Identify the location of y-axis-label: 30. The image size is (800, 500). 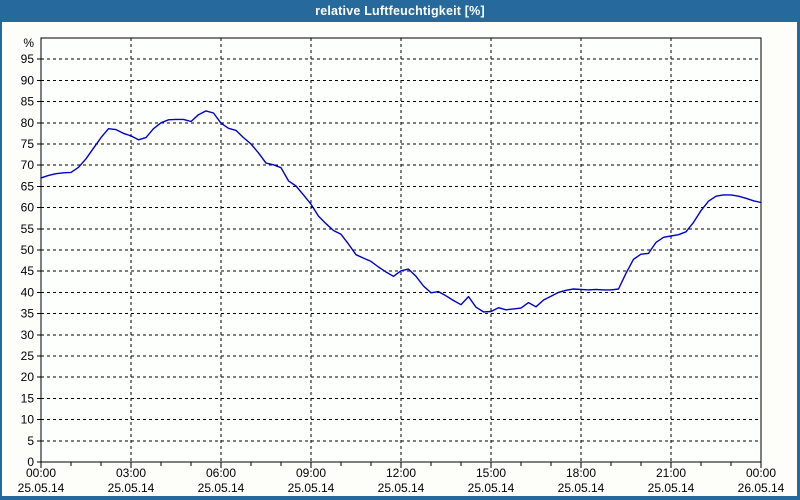
(28, 335).